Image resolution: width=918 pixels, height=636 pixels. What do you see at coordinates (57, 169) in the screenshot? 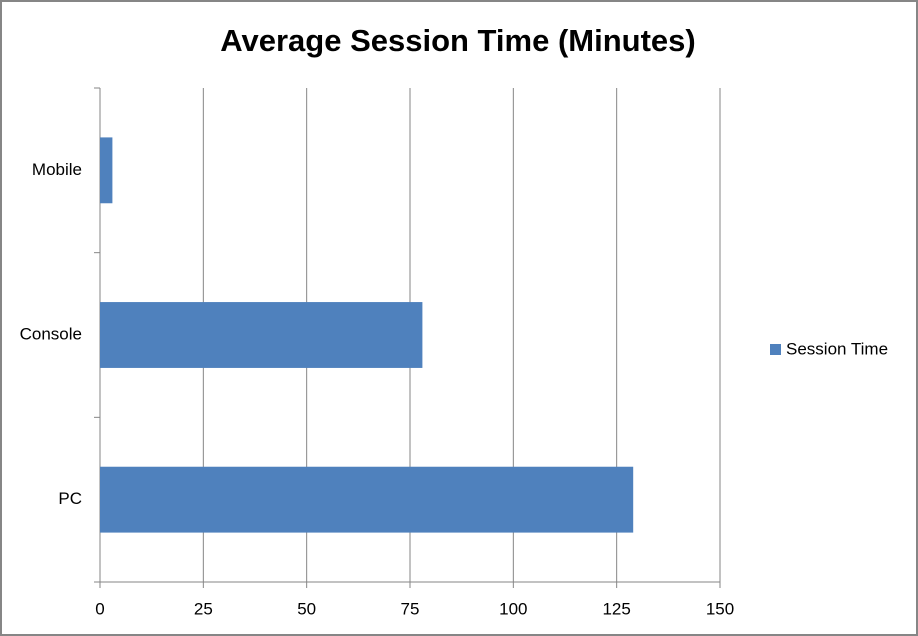
I see `y-tick-label: Mobile` at bounding box center [57, 169].